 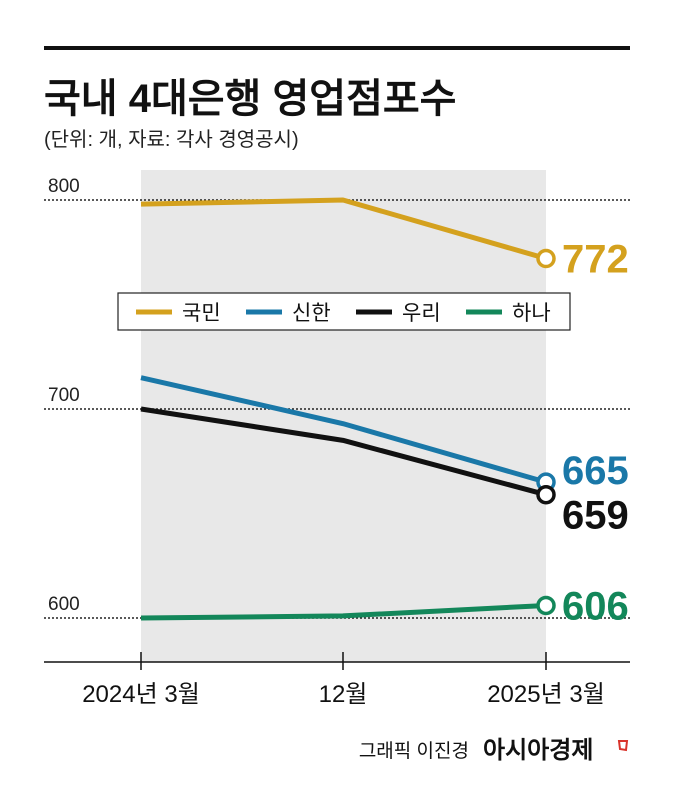 I want to click on chart-subtitle: (단위: 개, 자료: 각사 경영공시), so click(x=171, y=139).